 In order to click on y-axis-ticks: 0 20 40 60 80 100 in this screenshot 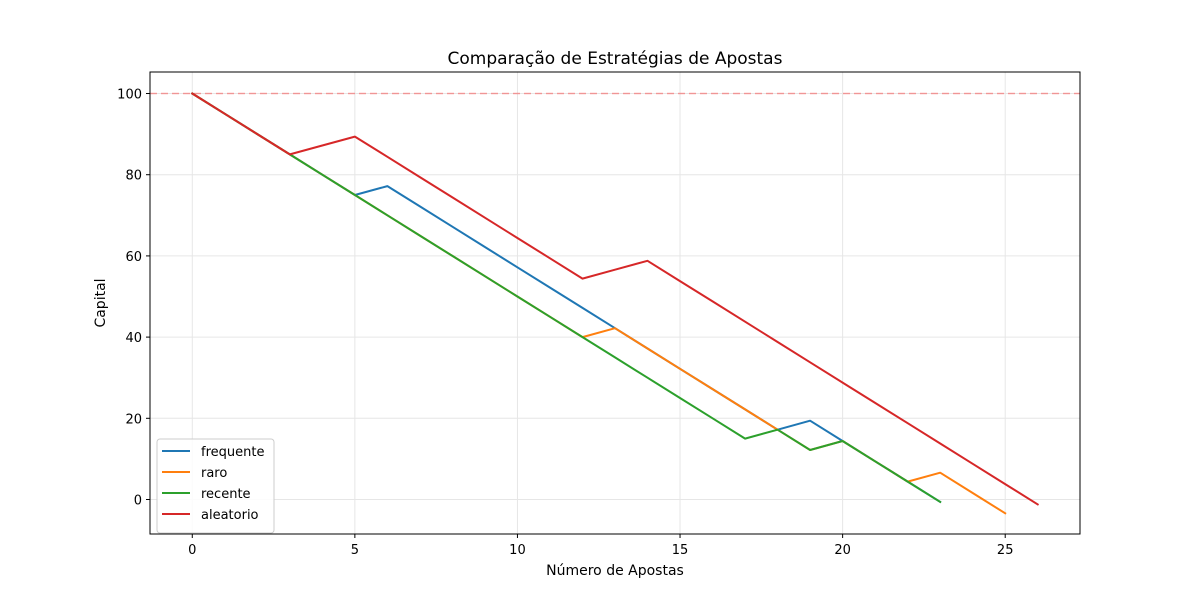, I will do `click(133, 298)`.